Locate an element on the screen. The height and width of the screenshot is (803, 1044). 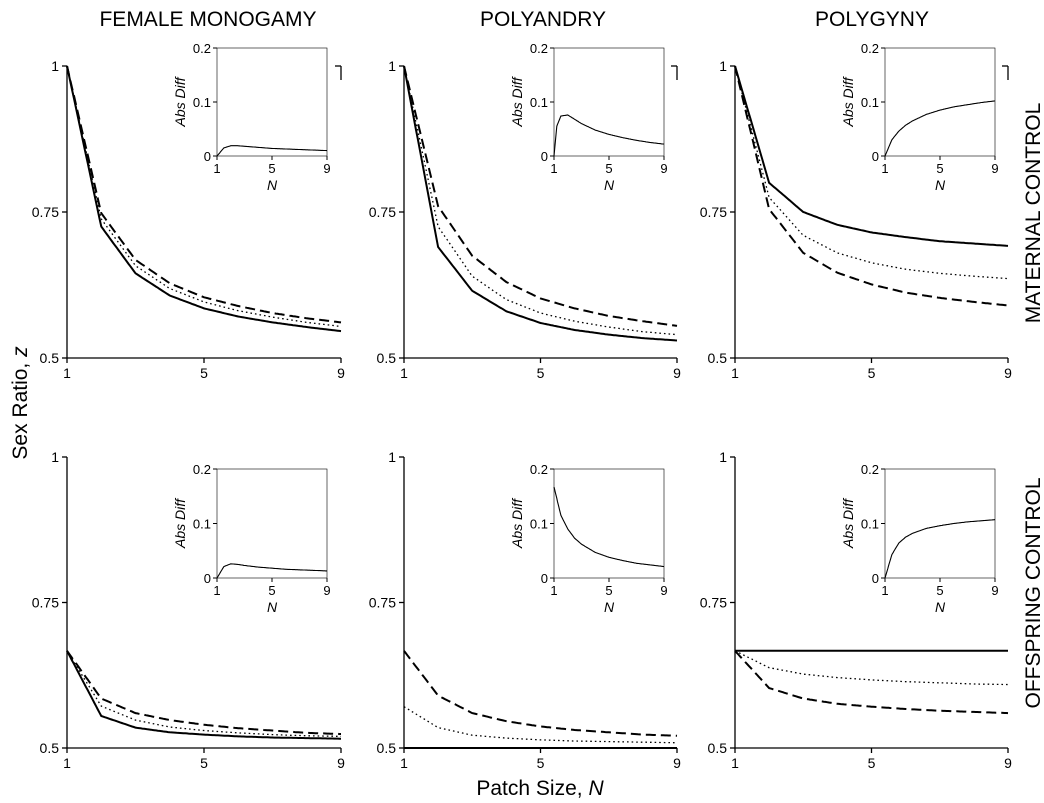
column-title-polygyny: POLYGYNY is located at coordinates (872, 19).